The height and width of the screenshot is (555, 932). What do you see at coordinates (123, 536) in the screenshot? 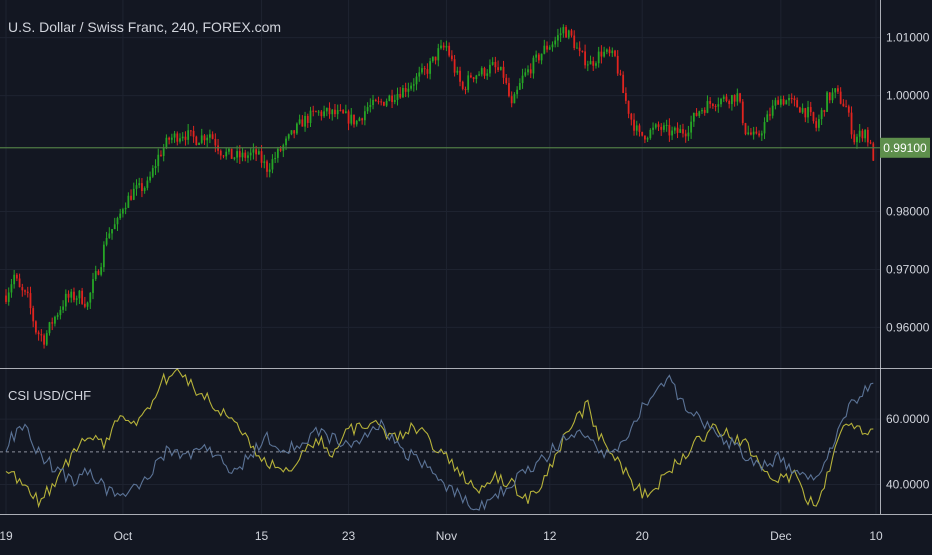
I see `x-tick-label: Oct` at bounding box center [123, 536].